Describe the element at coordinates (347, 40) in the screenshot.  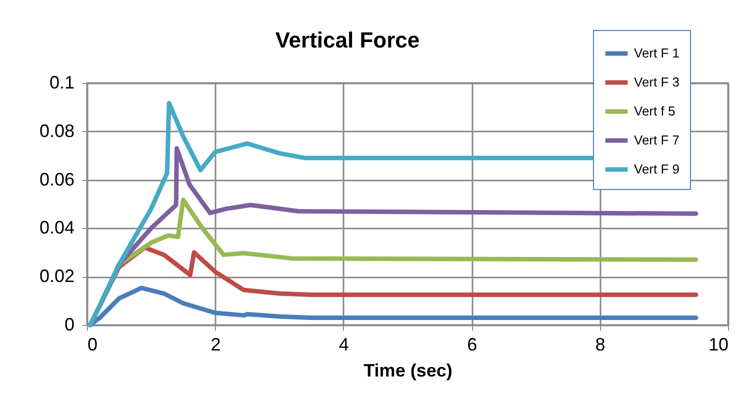
I see `chart-title: Vertical Force` at that location.